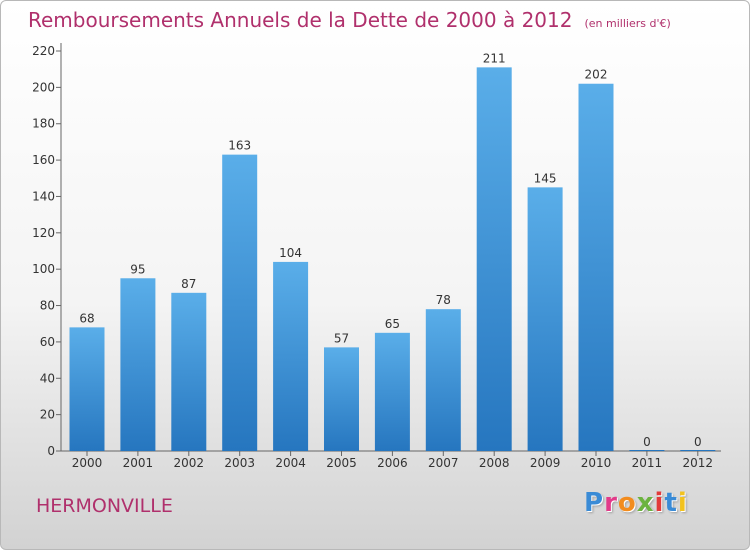 This screenshot has width=750, height=550. Describe the element at coordinates (671, 503) in the screenshot. I see `logo-letter: t` at that location.